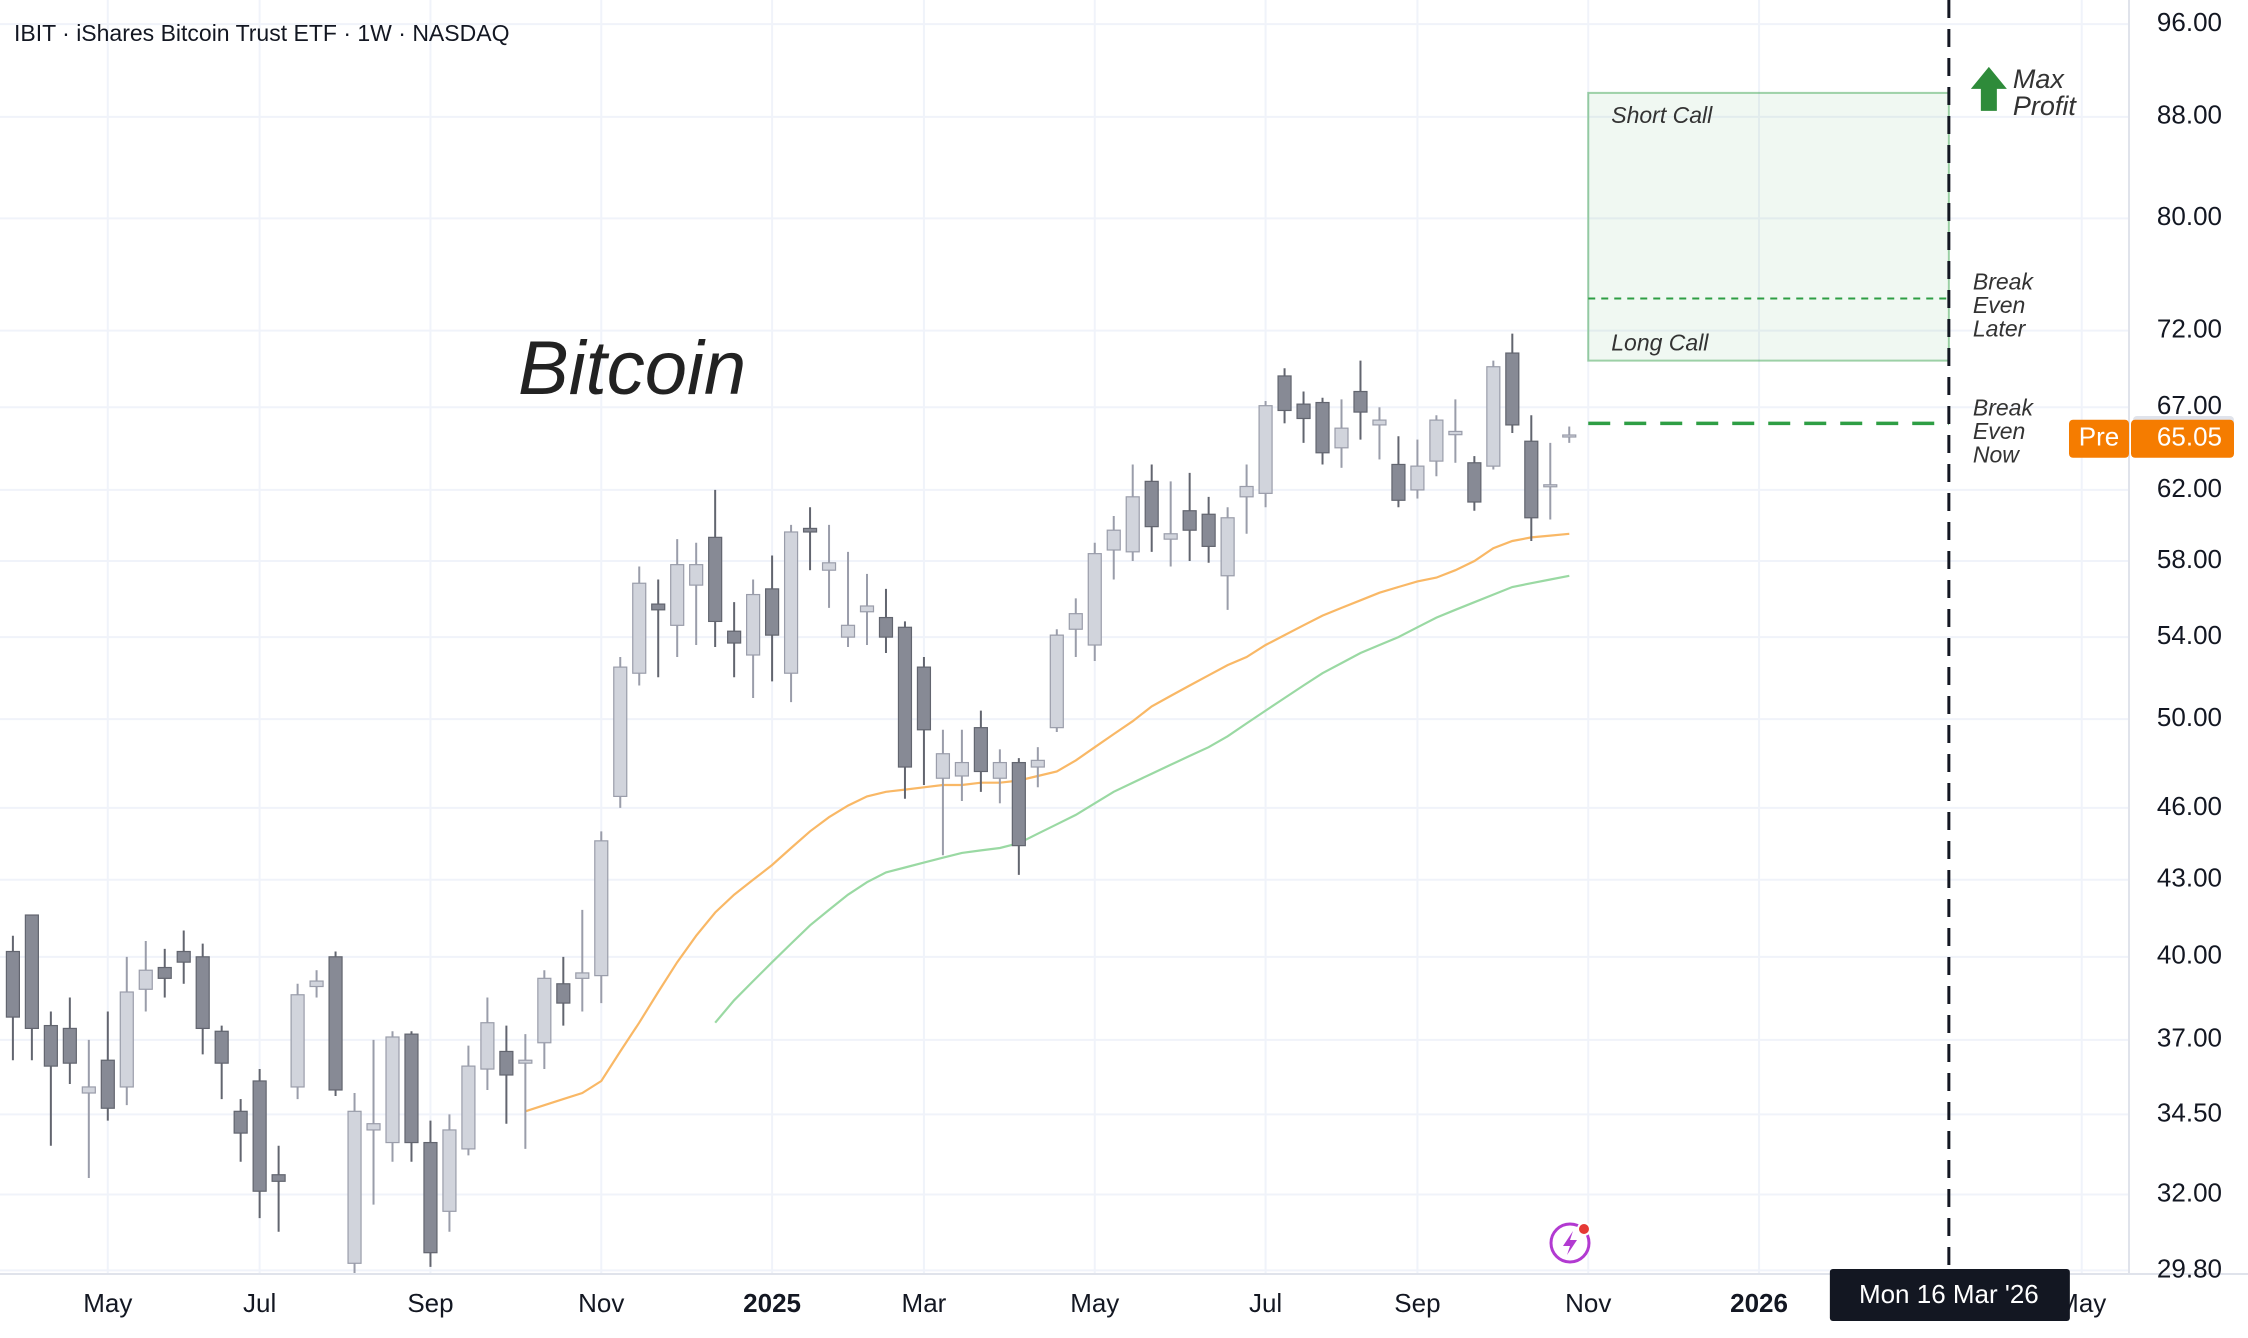 The height and width of the screenshot is (1338, 2248). Describe the element at coordinates (1759, 1303) in the screenshot. I see `x-tick-label: 2026` at that location.